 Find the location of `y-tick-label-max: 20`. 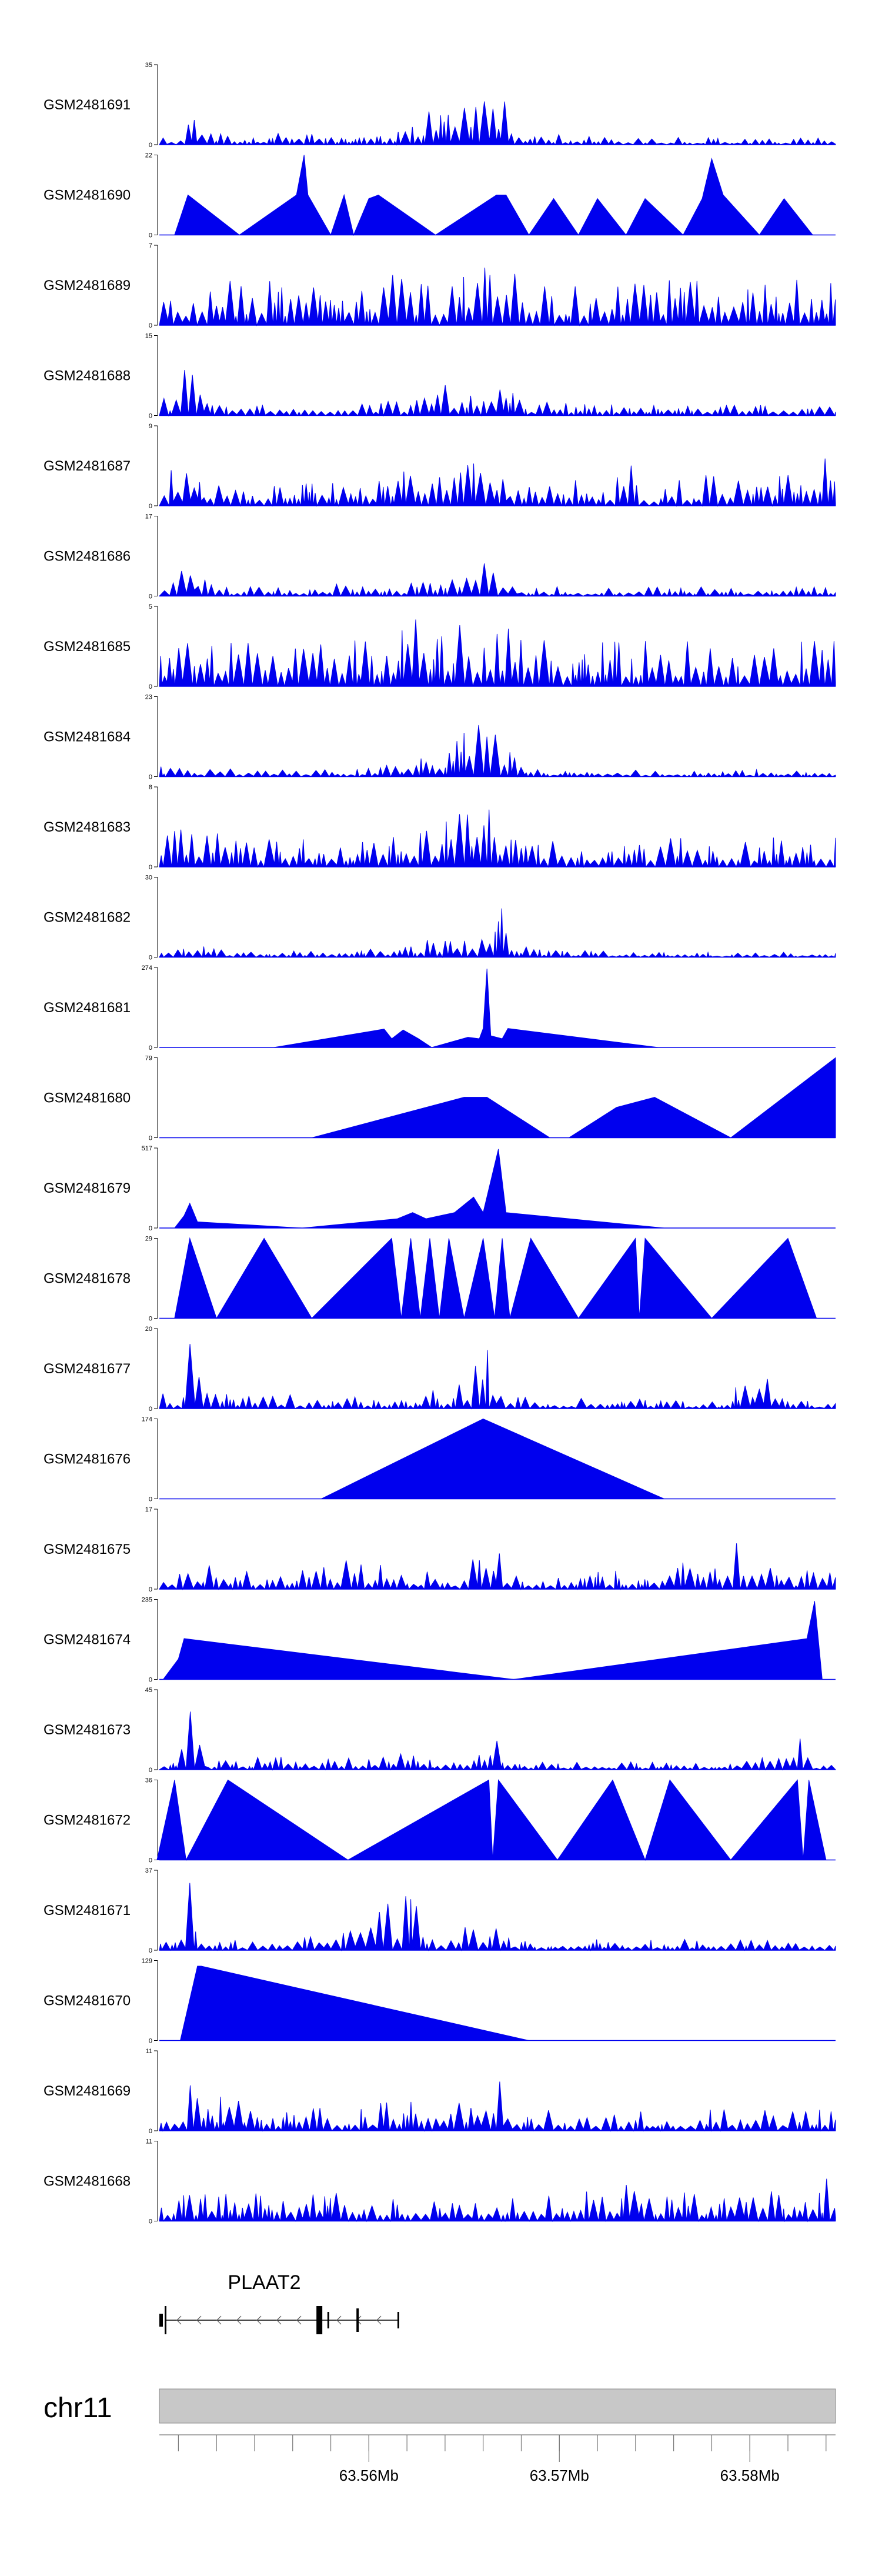

y-tick-label-max: 20 is located at coordinates (148, 1329).